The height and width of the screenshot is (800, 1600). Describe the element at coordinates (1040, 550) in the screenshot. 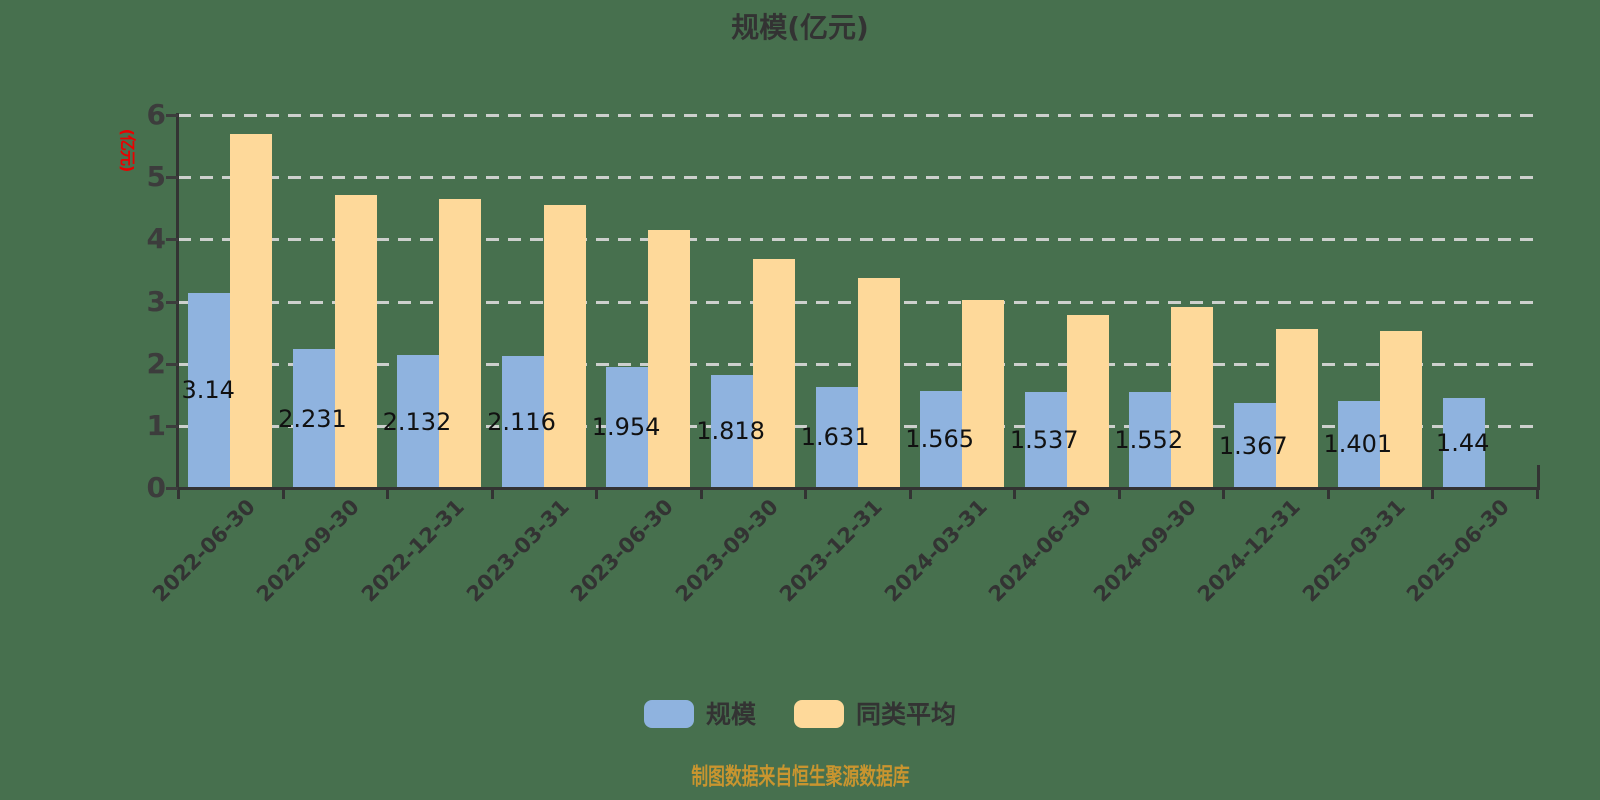

I see `x-tick-label: 2024-06-30` at that location.